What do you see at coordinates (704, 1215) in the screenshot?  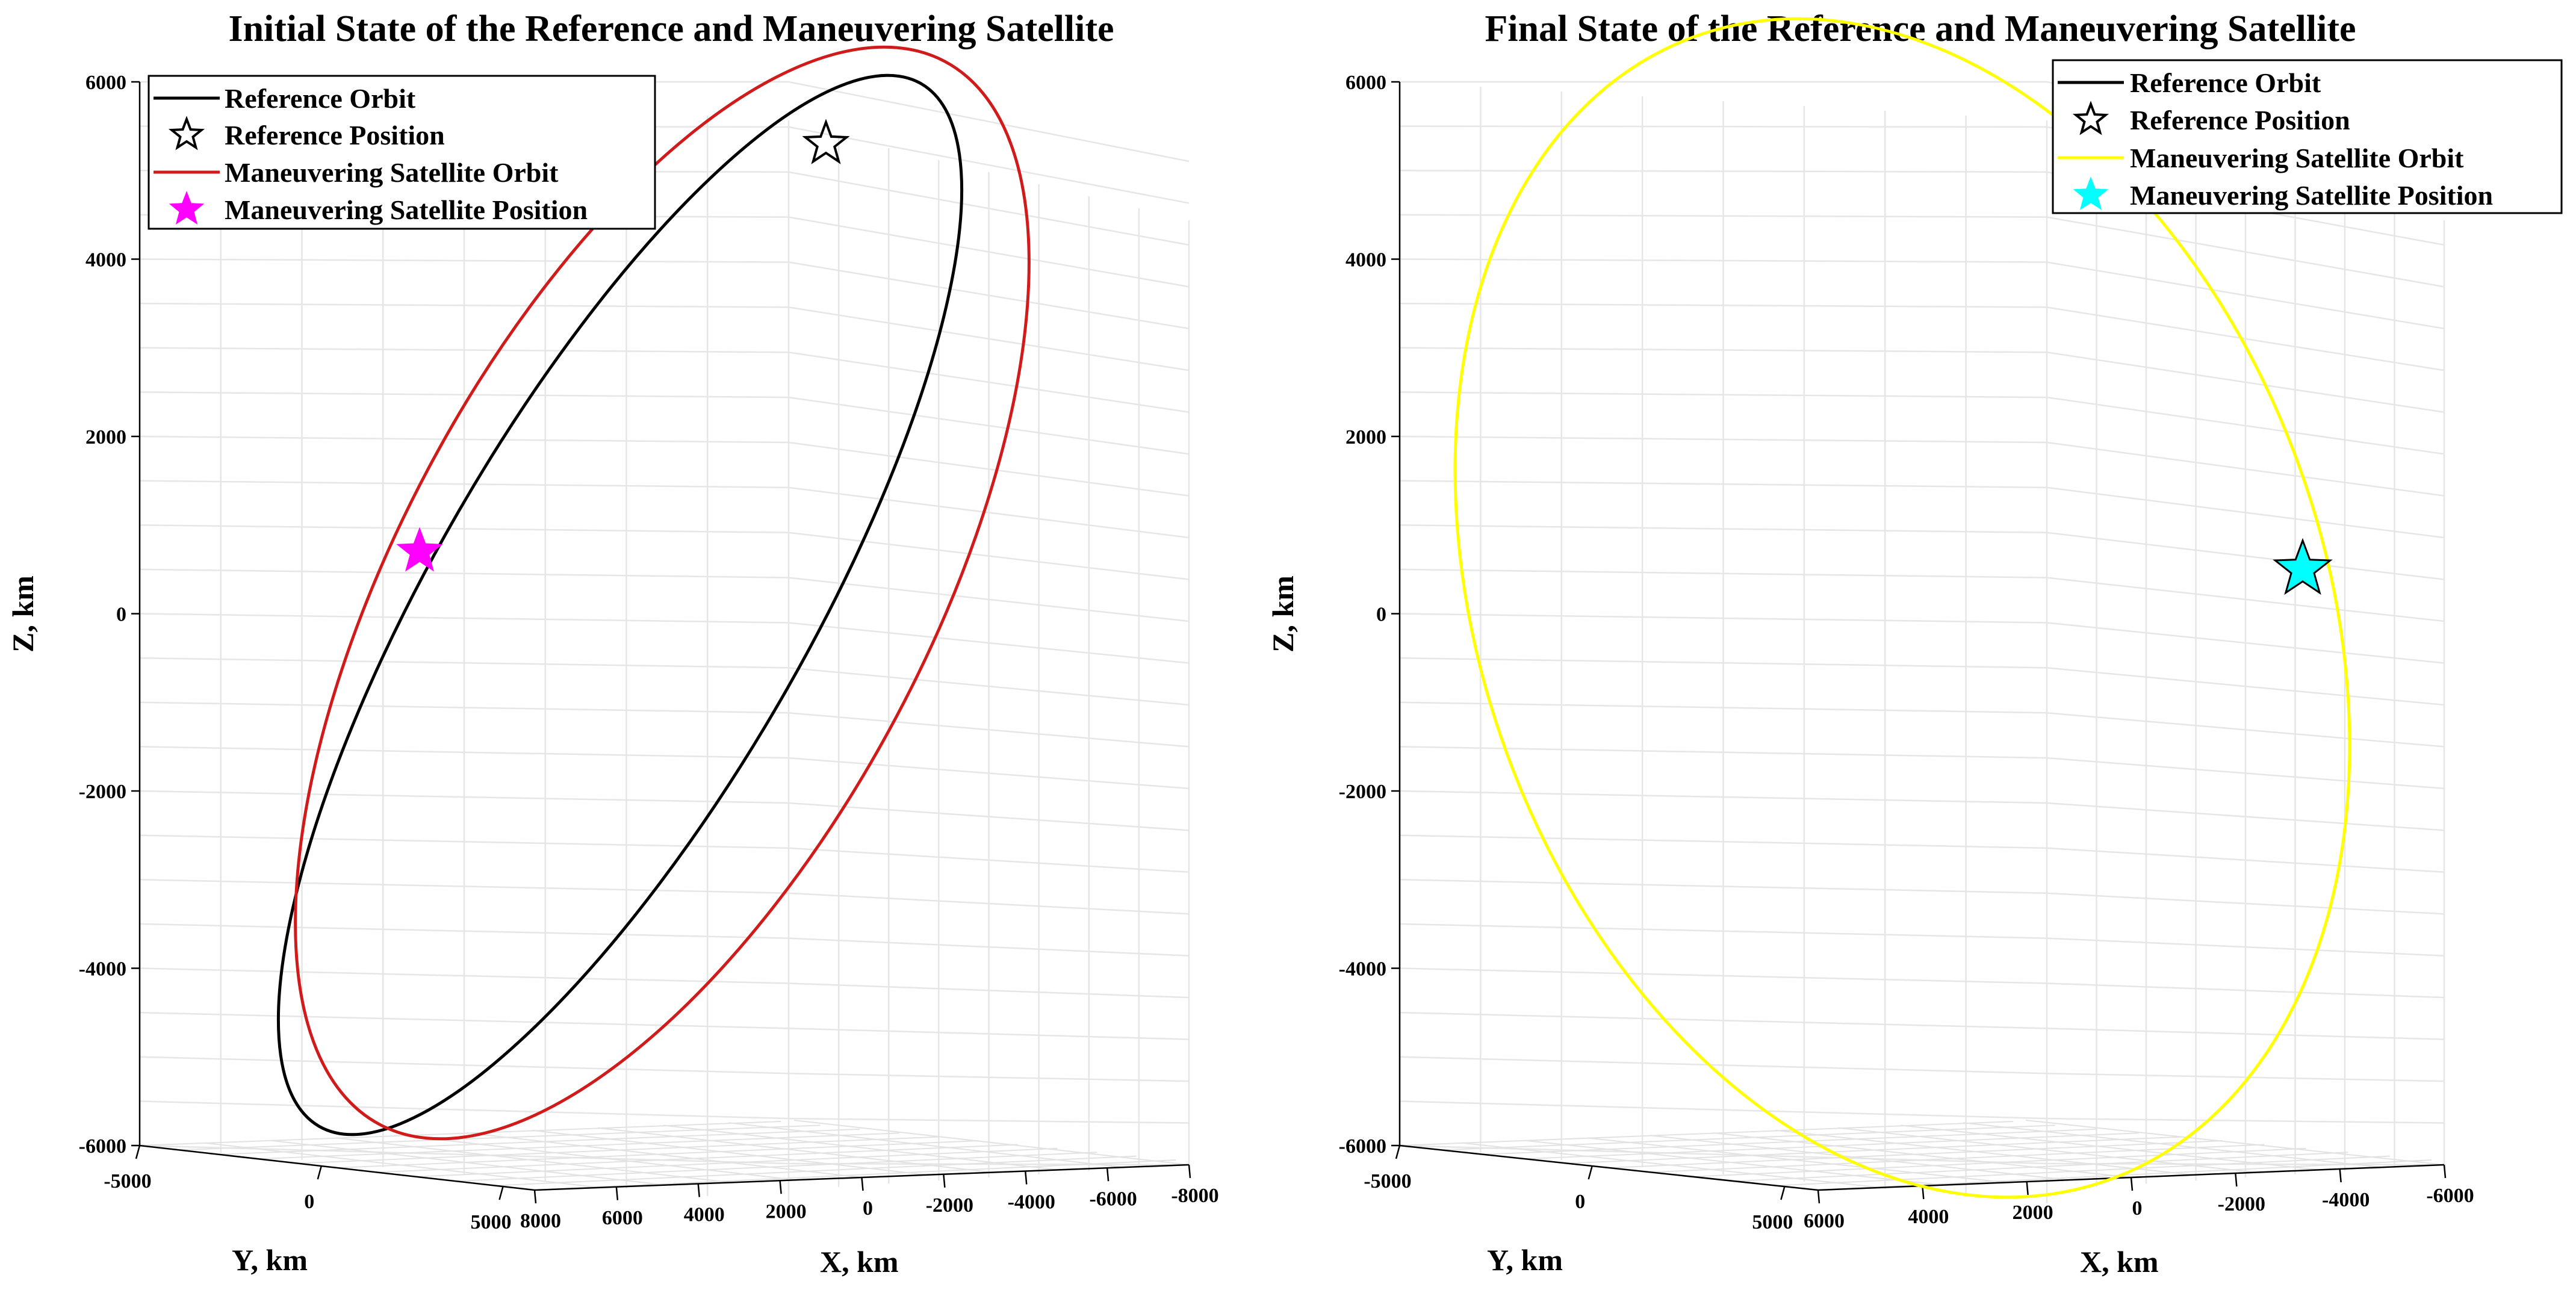 I see `left-x-tick-label: 4000` at bounding box center [704, 1215].